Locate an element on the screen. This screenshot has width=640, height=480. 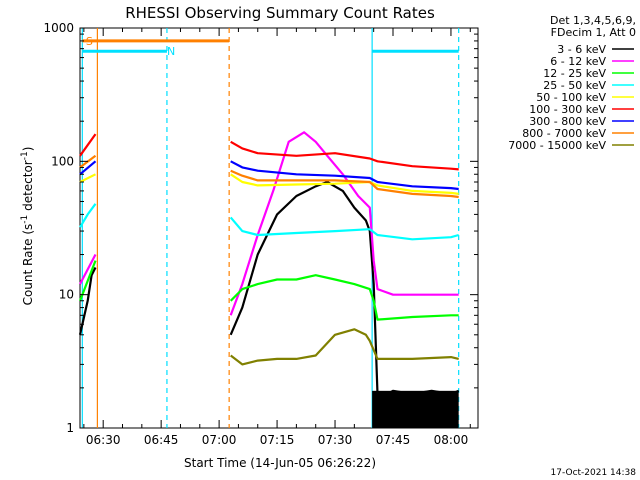
y-label-sup1: -1 is located at coordinates (25, 219).